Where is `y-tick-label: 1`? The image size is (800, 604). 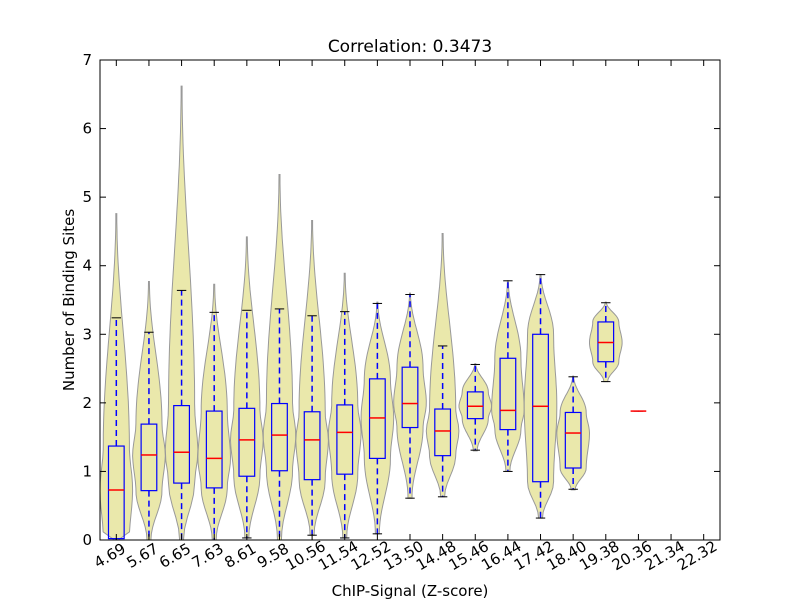 y-tick-label: 1 is located at coordinates (87, 471).